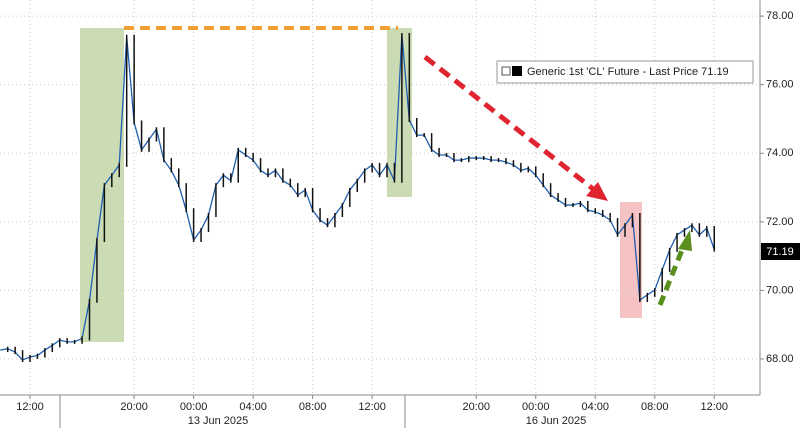  I want to click on last-price-box, so click(780, 251).